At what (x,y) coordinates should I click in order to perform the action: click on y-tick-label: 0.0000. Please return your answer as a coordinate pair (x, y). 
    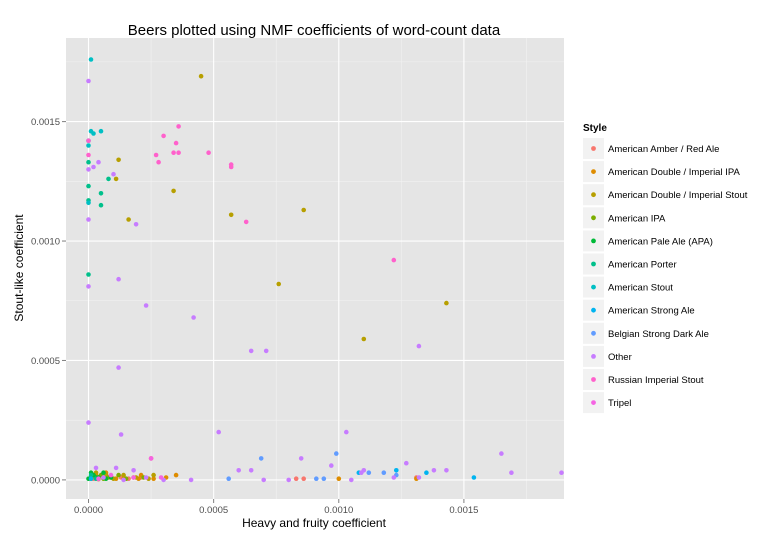
    Looking at the image, I should click on (45, 480).